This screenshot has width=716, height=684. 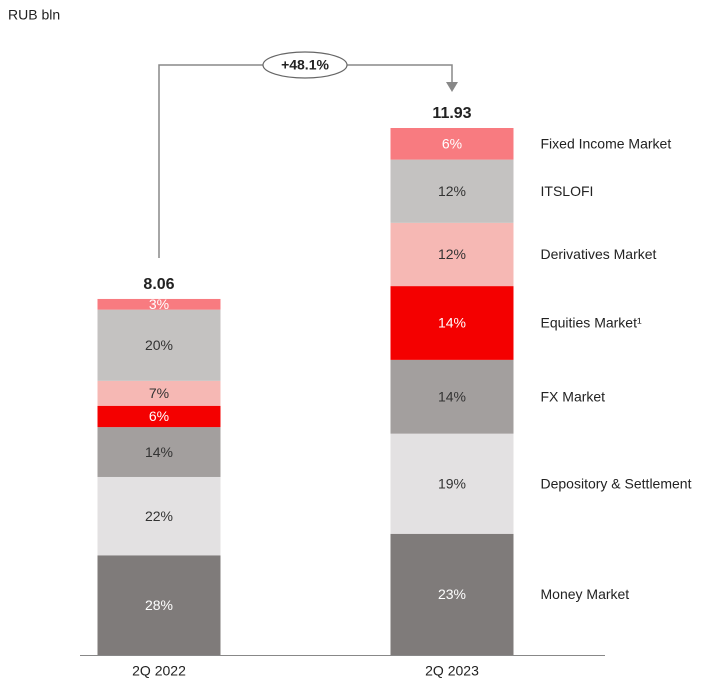 I want to click on total-label: 11.93, so click(x=451, y=113).